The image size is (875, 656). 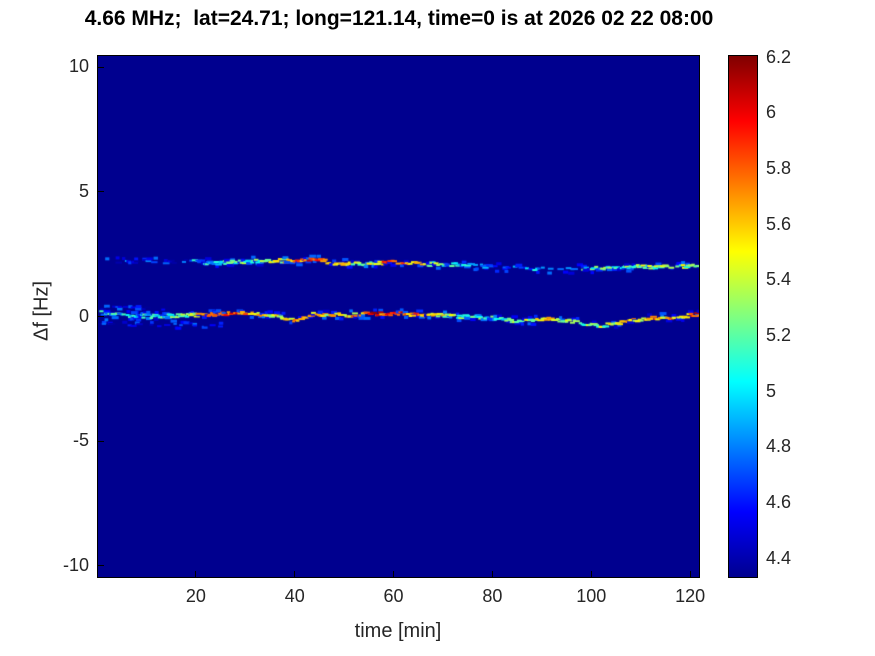 I want to click on y-axis-label: Δf [Hz], so click(x=41, y=311).